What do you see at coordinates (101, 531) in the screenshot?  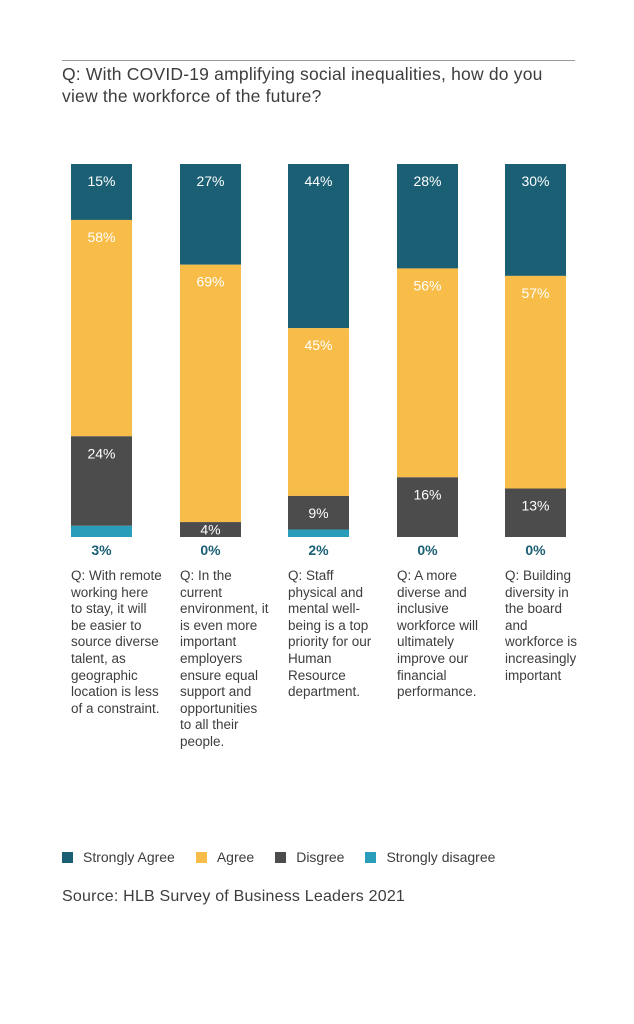 I see `bar-segment-1-strongly-disagree` at bounding box center [101, 531].